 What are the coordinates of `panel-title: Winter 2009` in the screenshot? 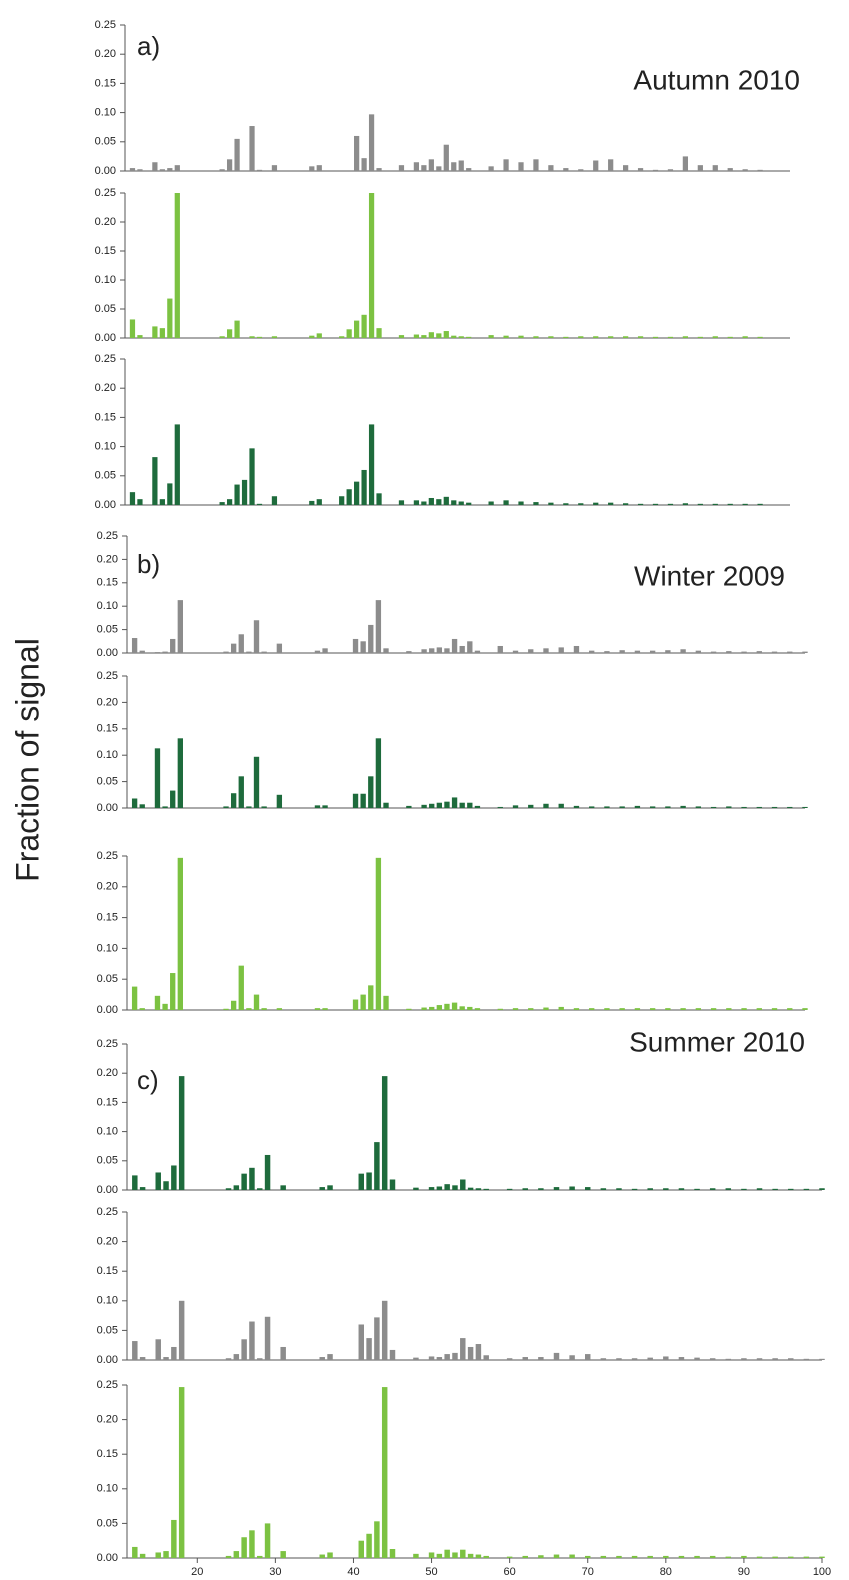 It's located at (709, 575).